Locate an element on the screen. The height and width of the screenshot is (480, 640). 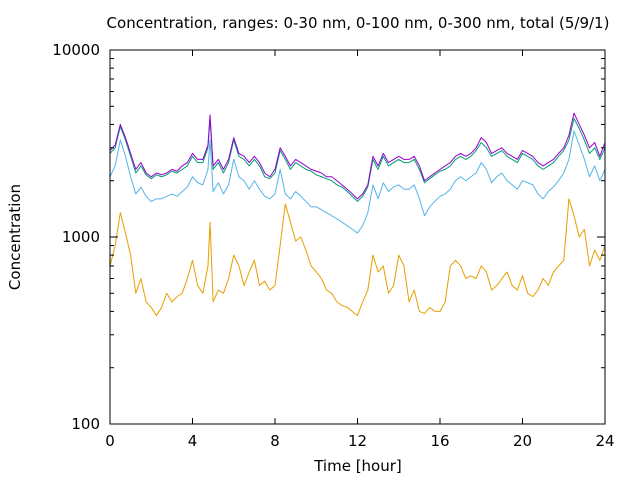
x-tick-label: 4 is located at coordinates (193, 441).